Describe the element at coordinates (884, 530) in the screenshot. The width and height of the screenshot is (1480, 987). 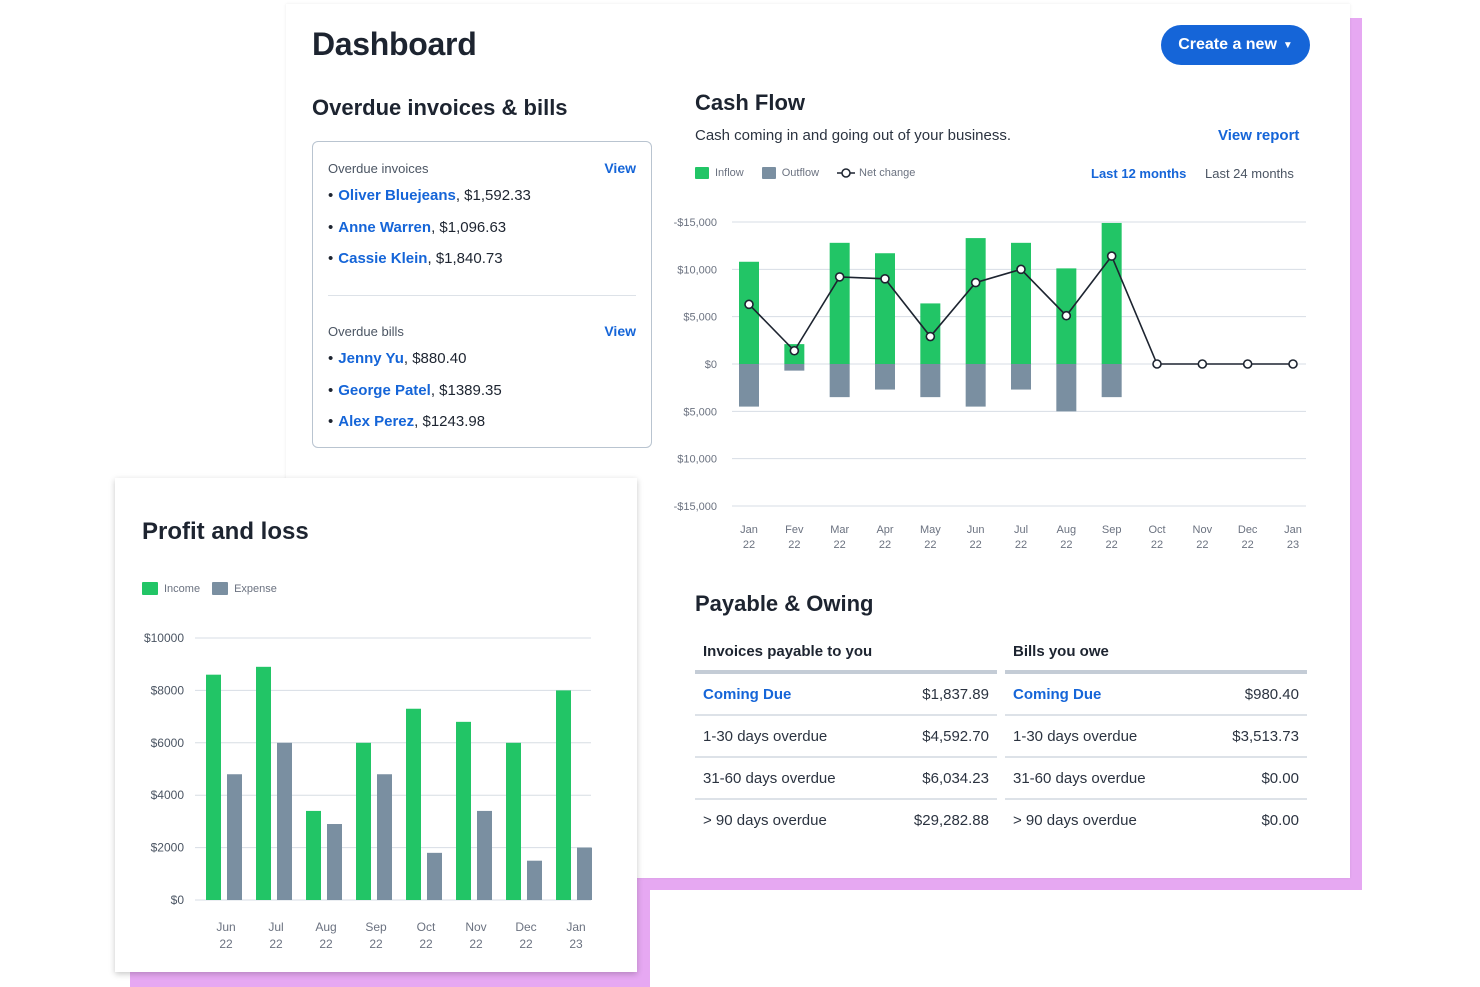
I see `x-tick-label: Apr` at that location.